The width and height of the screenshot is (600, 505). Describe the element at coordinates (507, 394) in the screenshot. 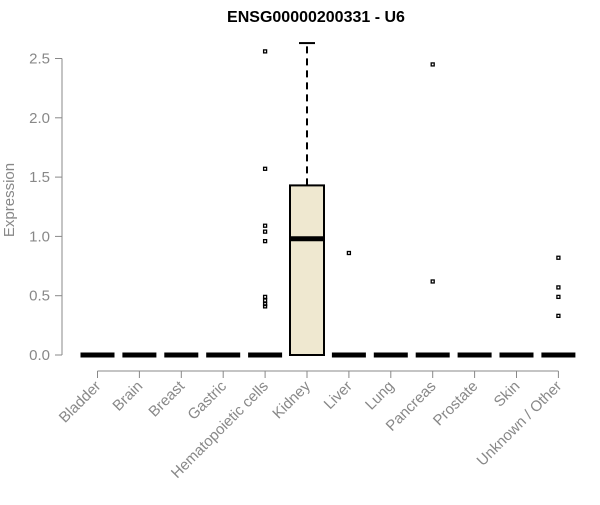

I see `x-tick-label: Skin` at that location.